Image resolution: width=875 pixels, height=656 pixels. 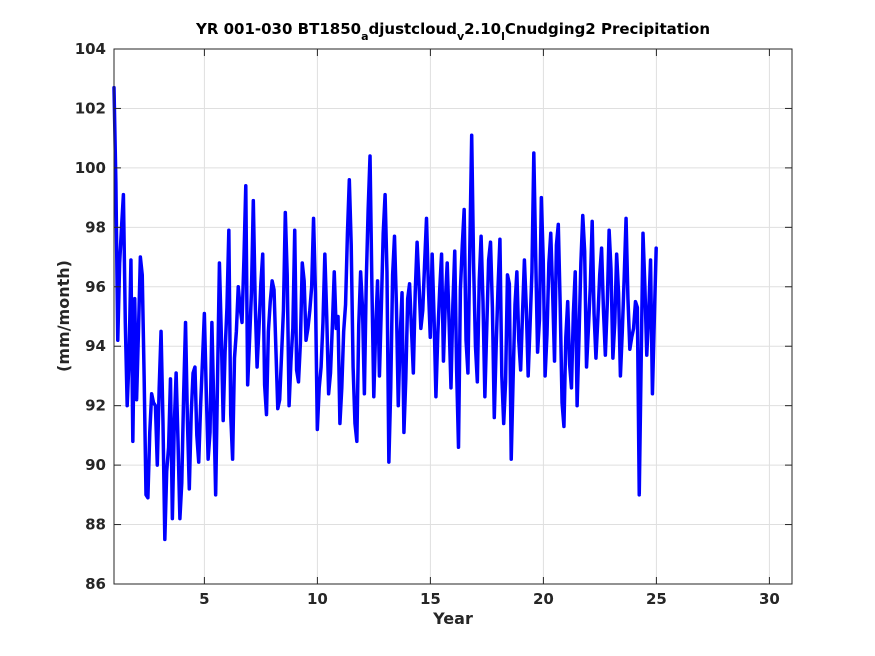 What do you see at coordinates (95, 584) in the screenshot?
I see `y-tick-label: 86` at bounding box center [95, 584].